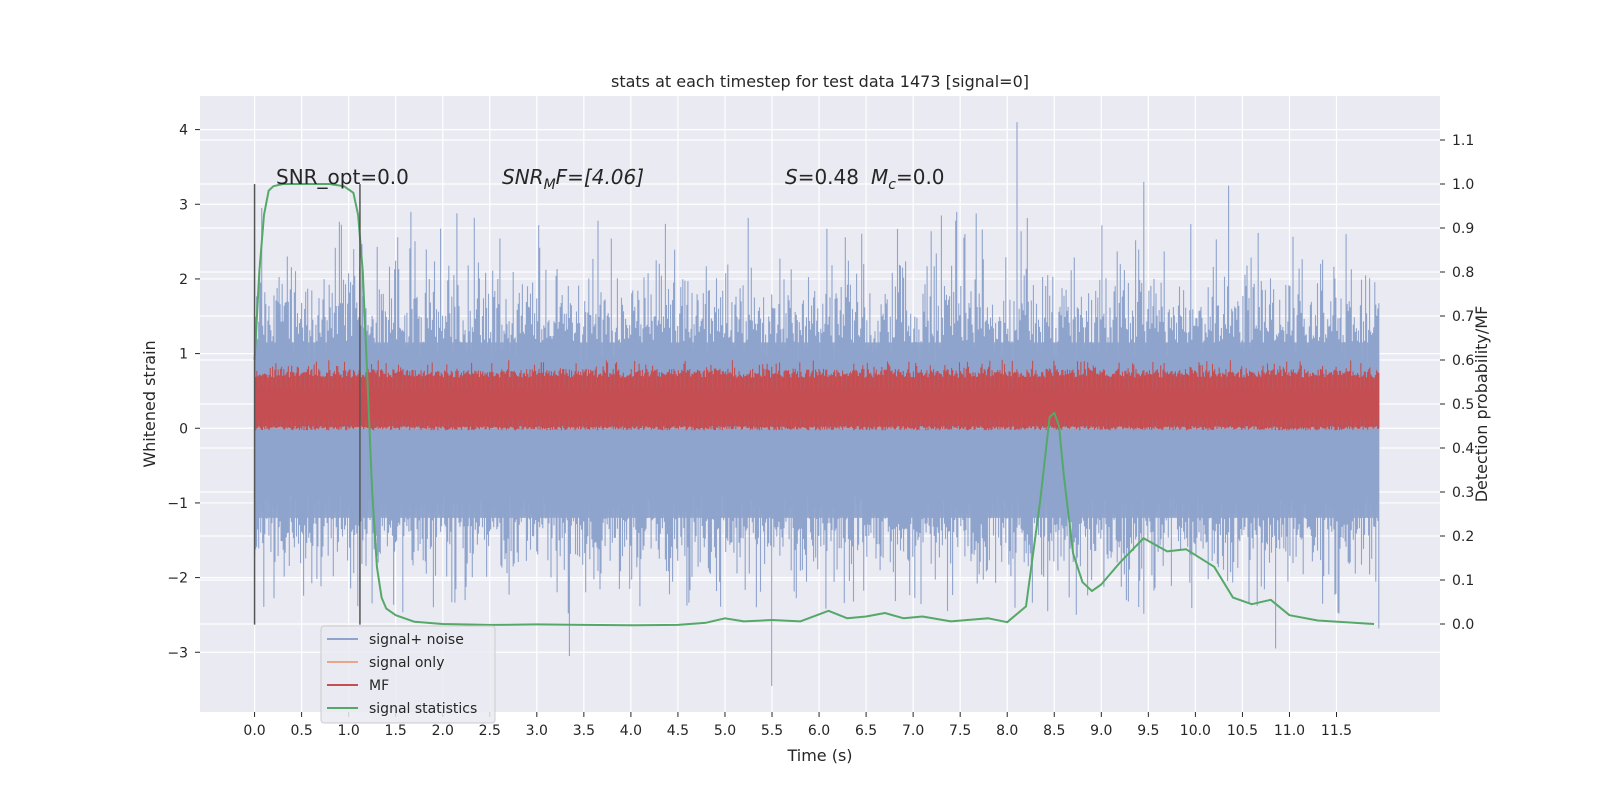 The image size is (1600, 800). I want to click on annotation-snr-mf: SNRMF=[4.06], so click(573, 179).